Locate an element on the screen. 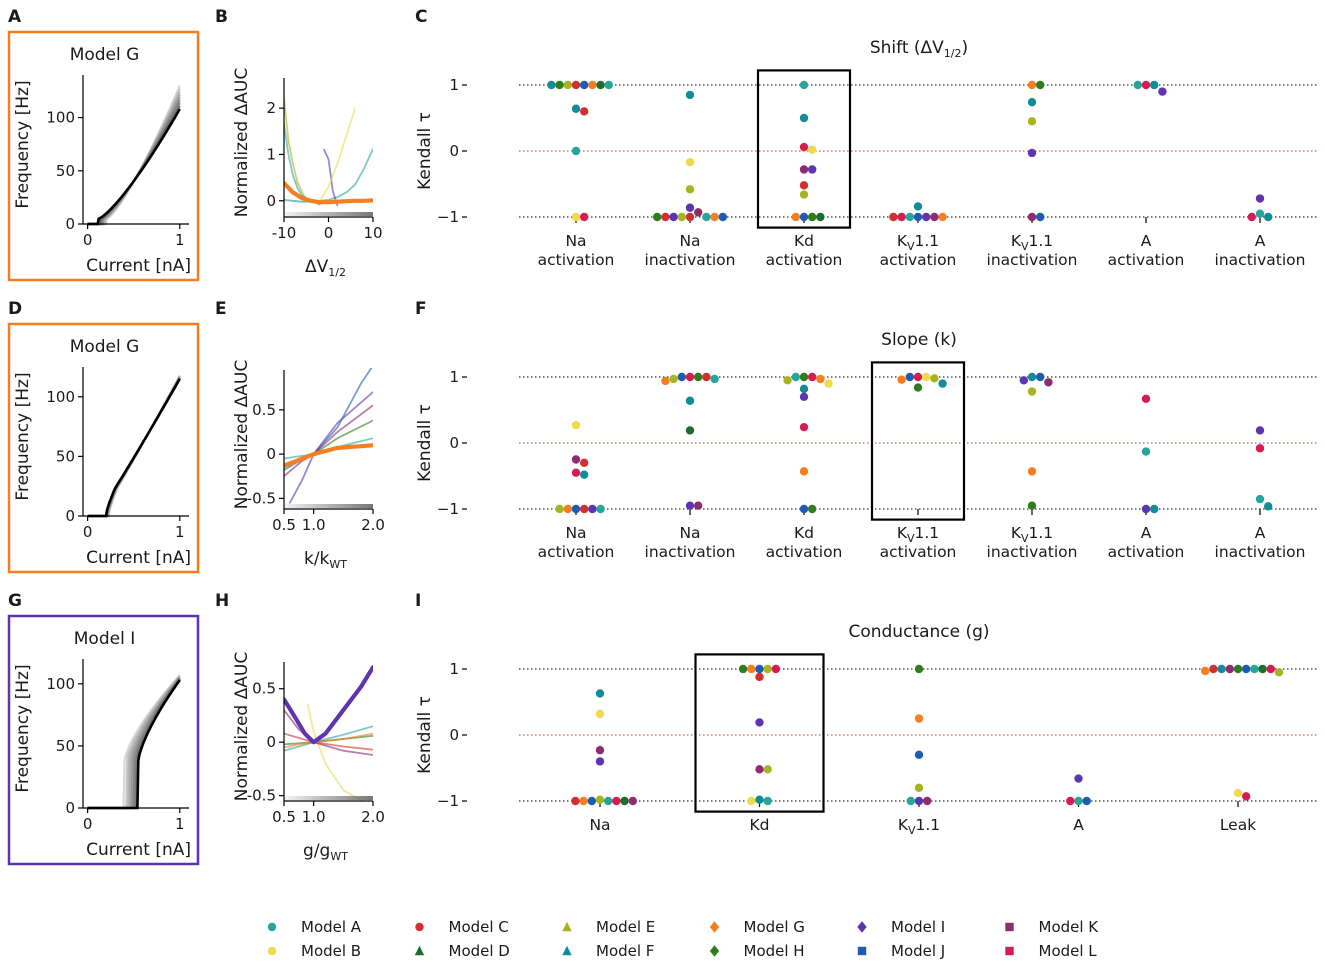  category-label: A is located at coordinates (1146, 533).